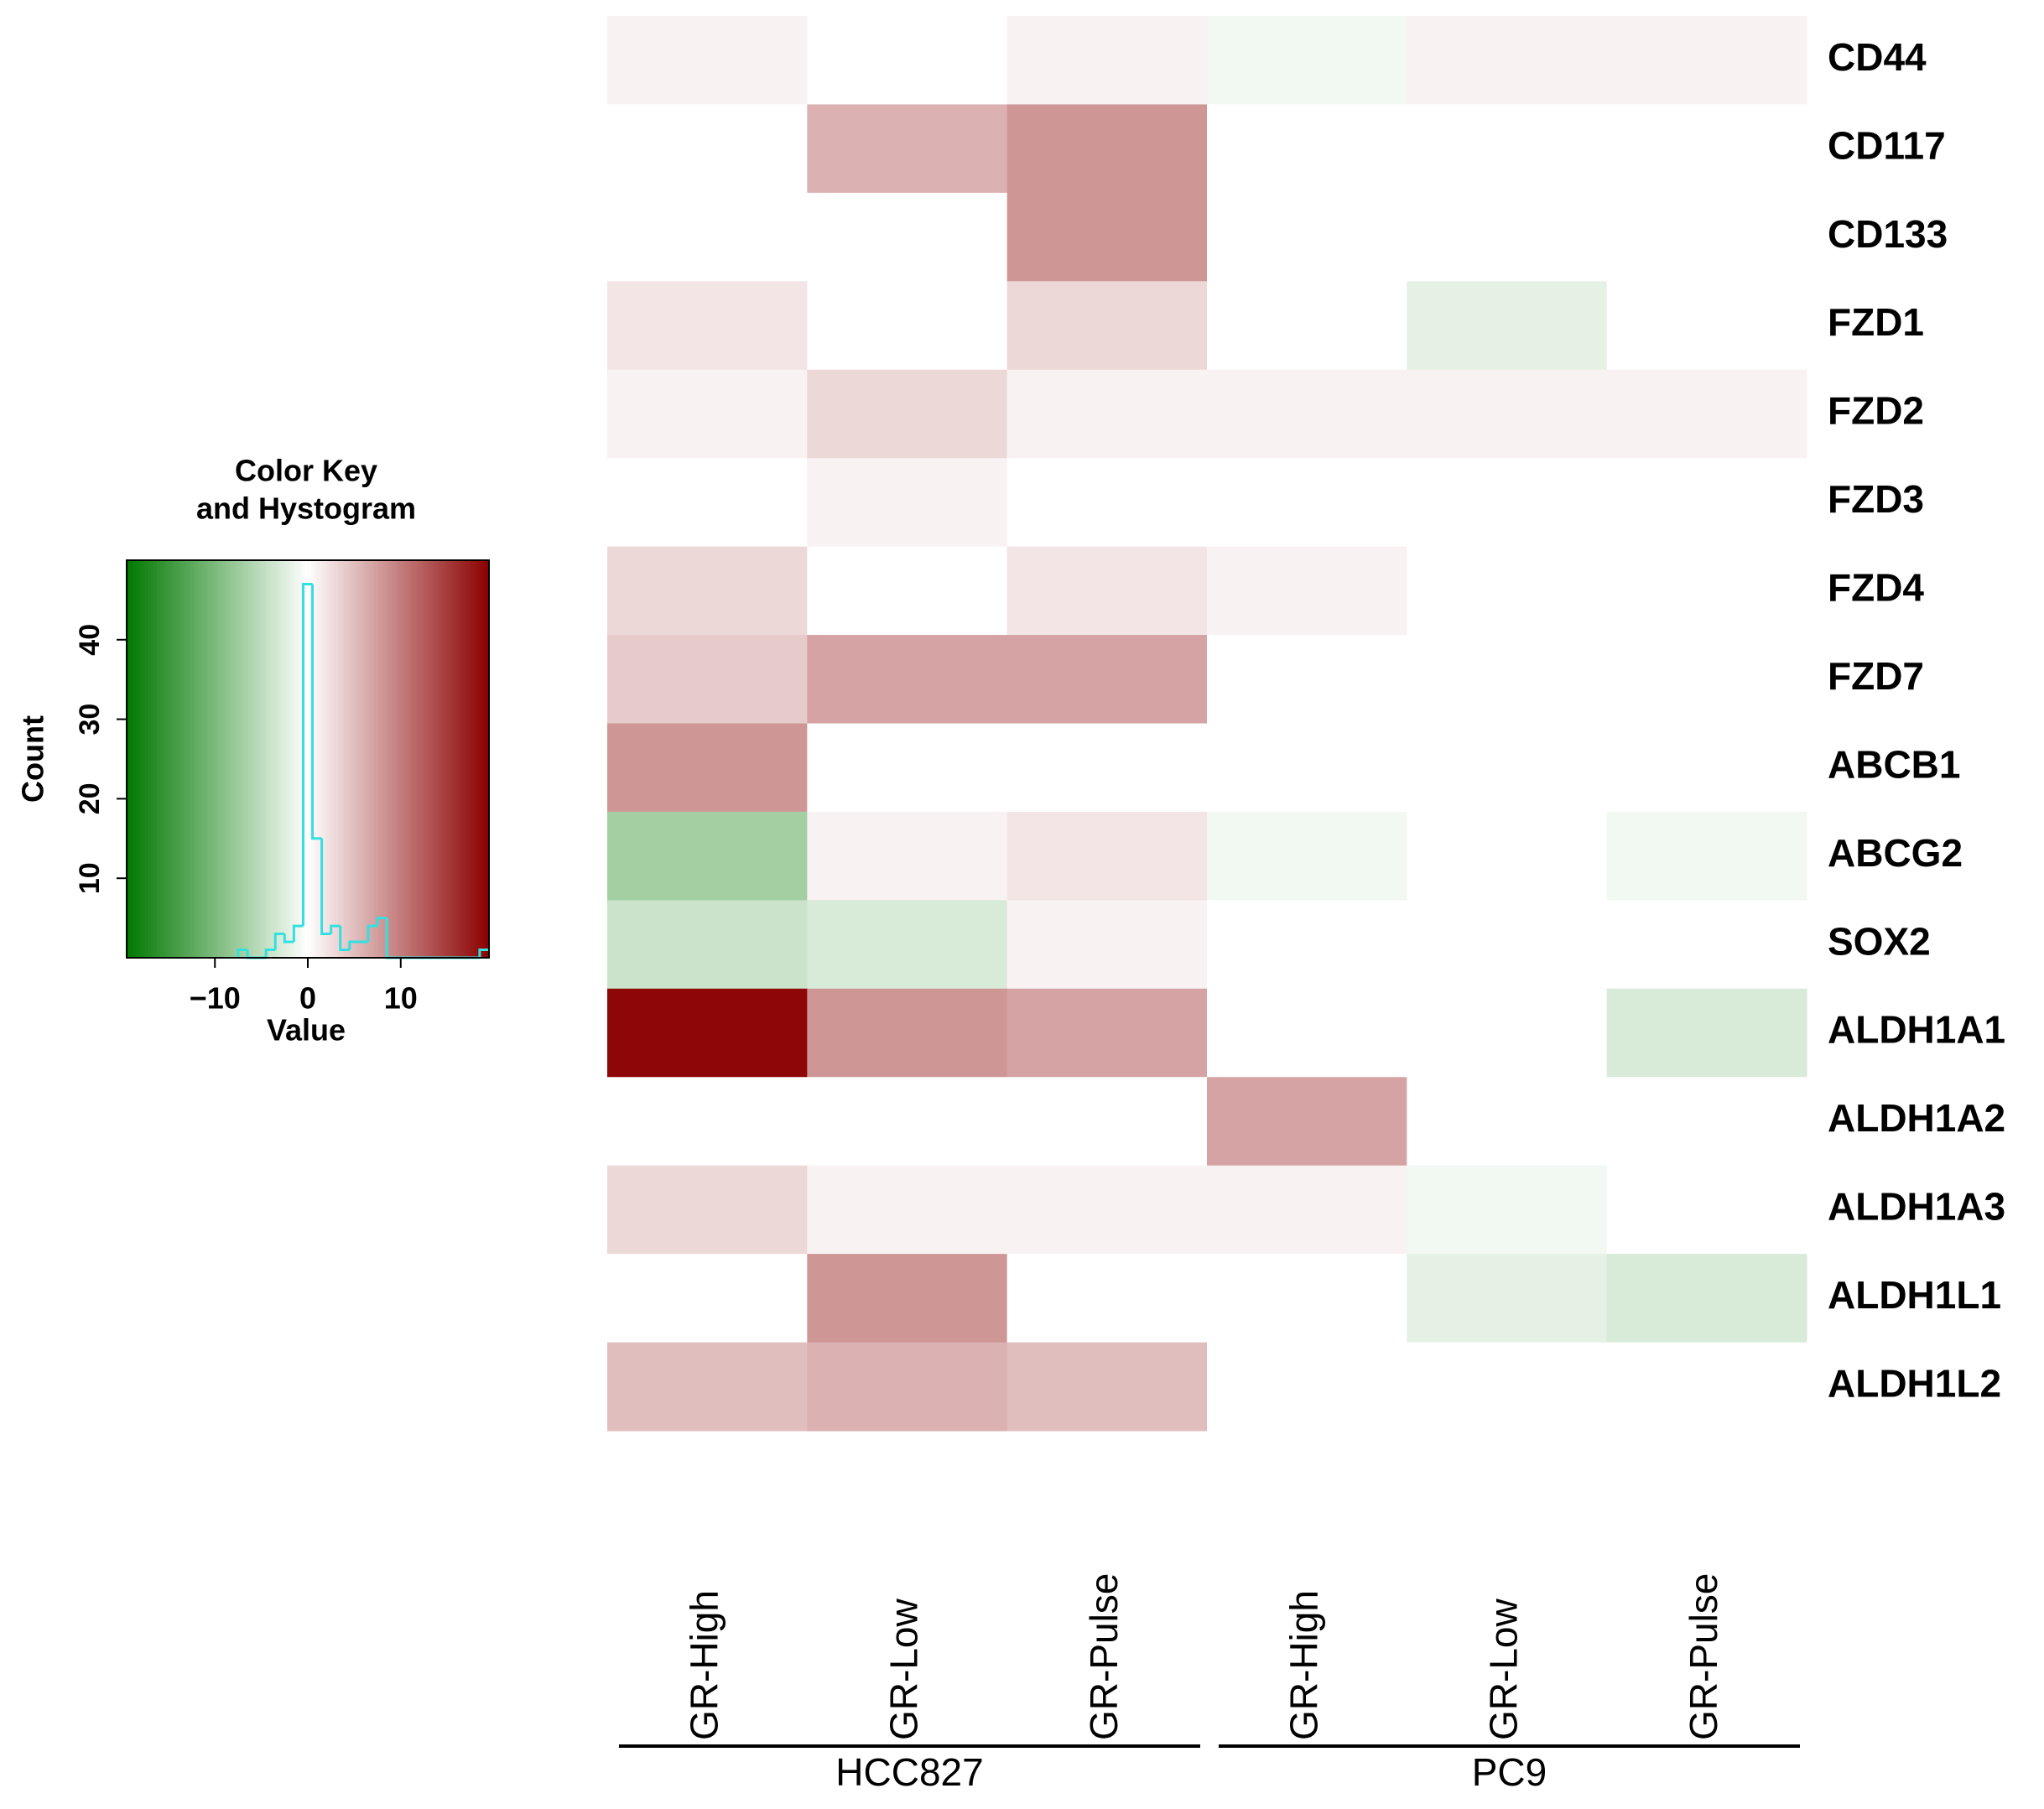 The image size is (2044, 1809). What do you see at coordinates (1876, 322) in the screenshot?
I see `row-label: FZD1` at bounding box center [1876, 322].